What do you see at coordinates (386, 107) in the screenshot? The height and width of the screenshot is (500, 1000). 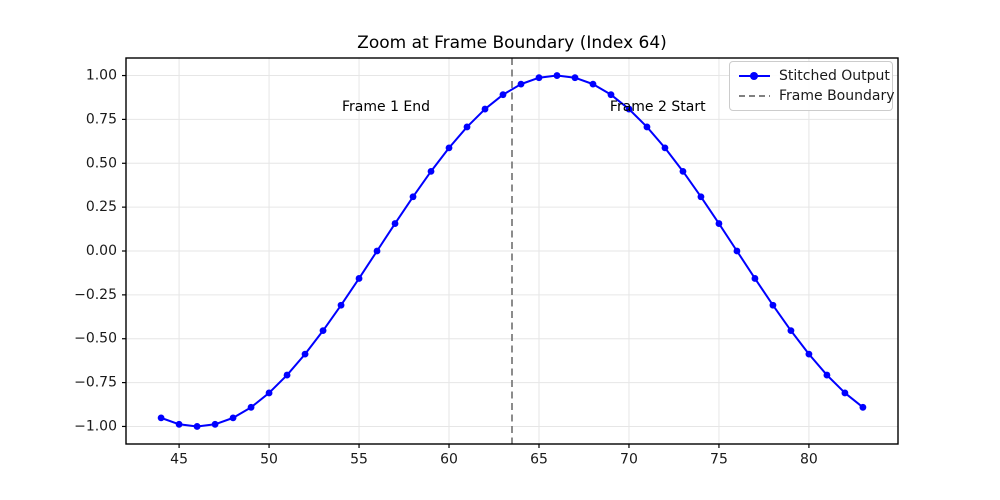 I see `annotation-frame1-end: Frame 1 End` at bounding box center [386, 107].